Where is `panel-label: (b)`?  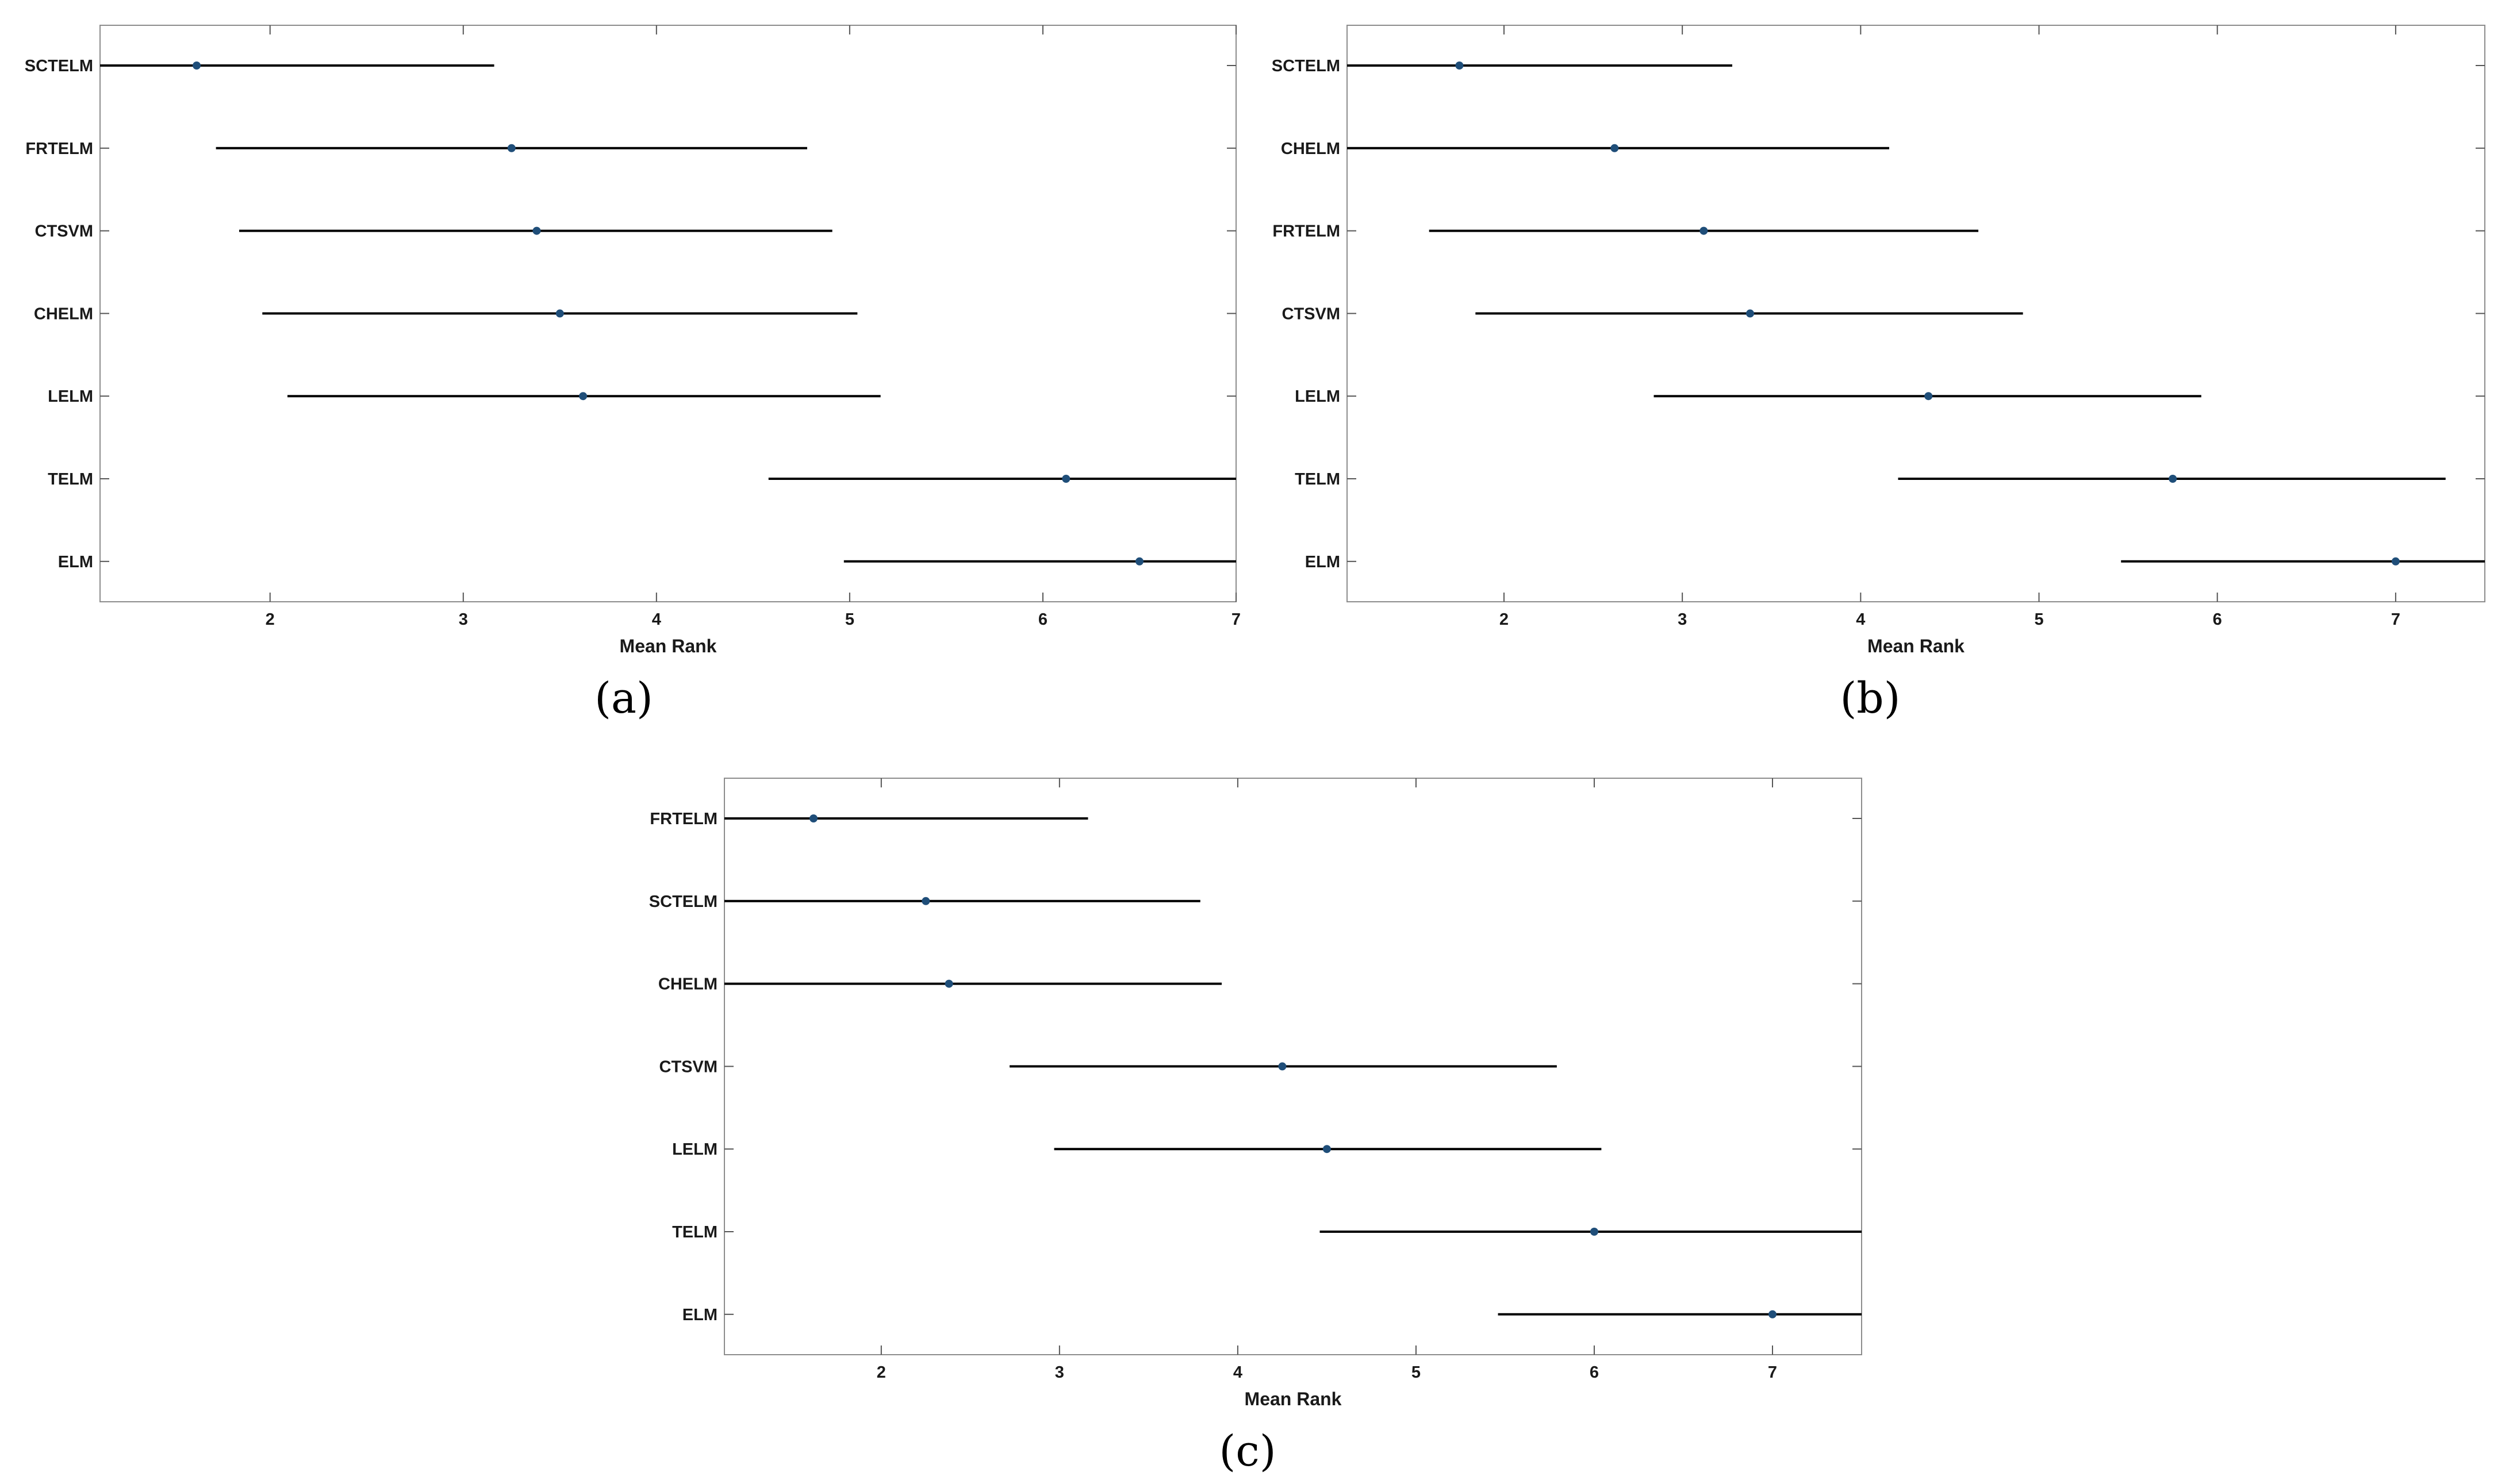 panel-label: (b) is located at coordinates (1870, 698).